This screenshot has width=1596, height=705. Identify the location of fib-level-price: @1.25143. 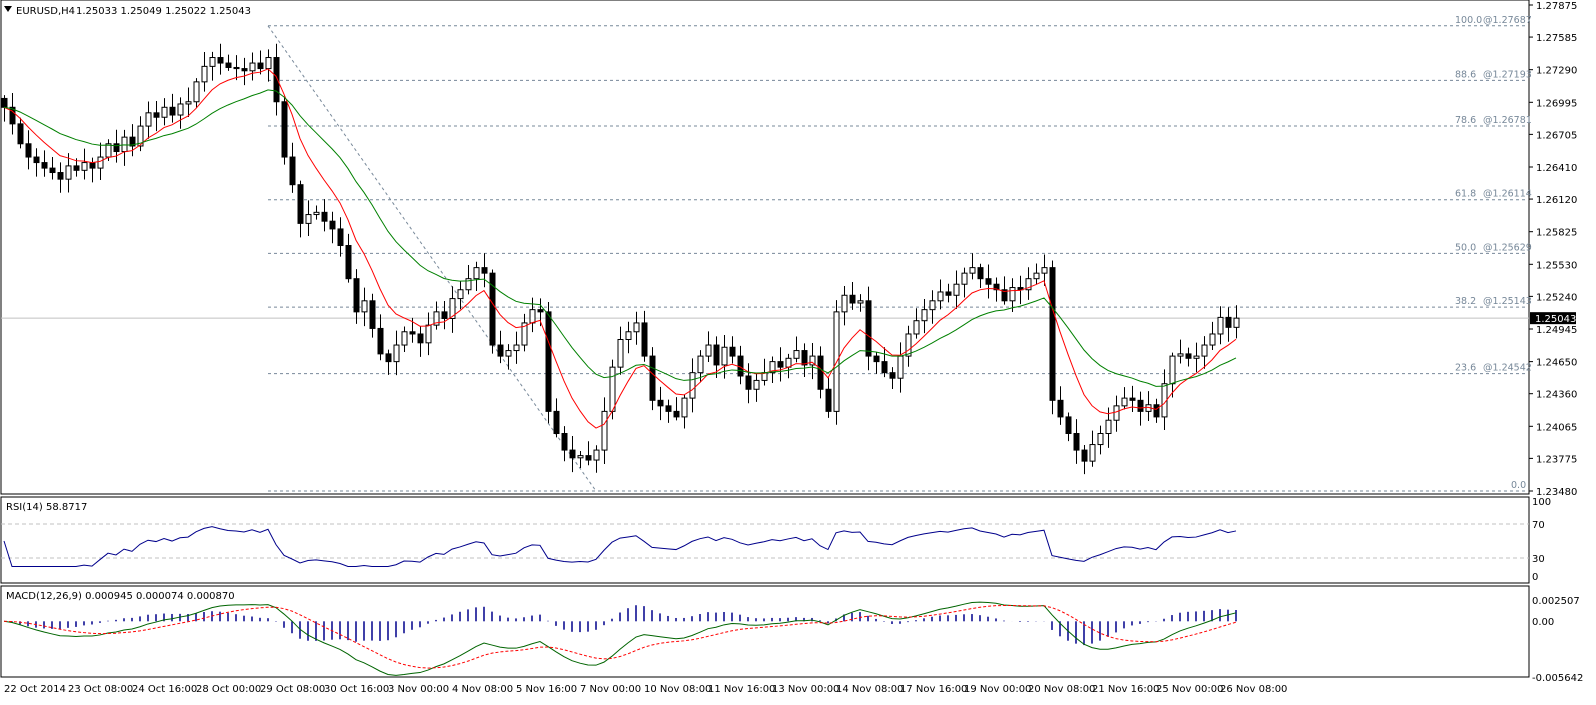
(1507, 301).